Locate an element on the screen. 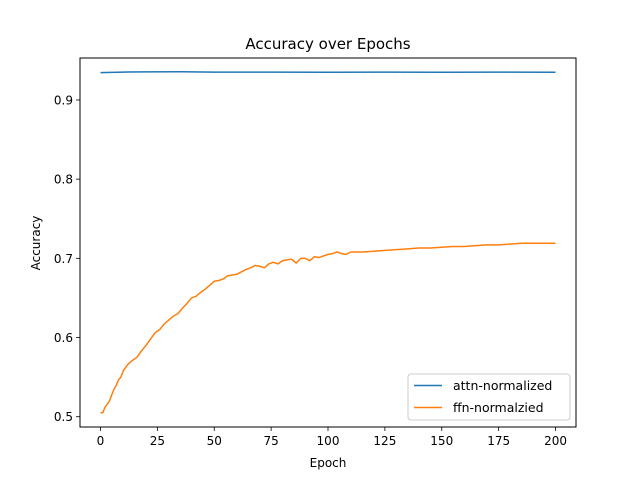  y-tick-label: 0.6 is located at coordinates (63, 338).